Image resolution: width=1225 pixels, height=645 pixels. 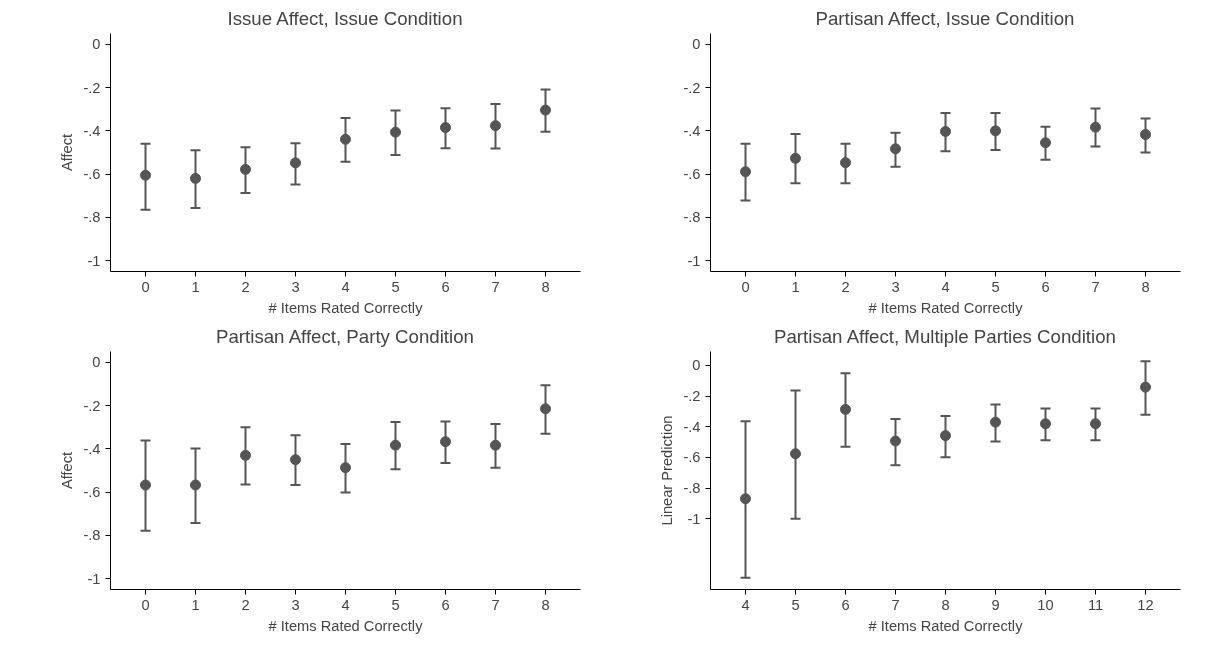 I want to click on chart-title: Partisan Affect, Party Condition, so click(x=345, y=336).